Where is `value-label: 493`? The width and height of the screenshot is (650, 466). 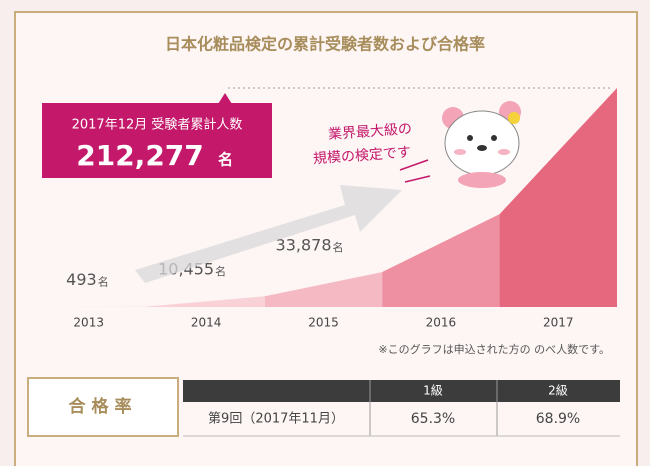 value-label: 493 is located at coordinates (81, 279).